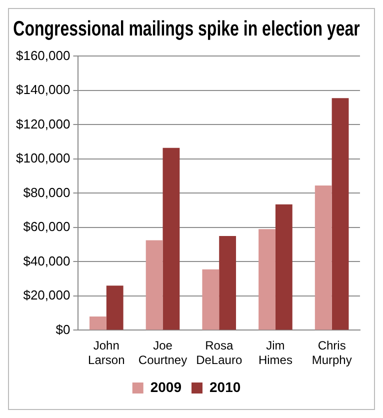  What do you see at coordinates (43, 158) in the screenshot?
I see `y-tick-label: $100,000` at bounding box center [43, 158].